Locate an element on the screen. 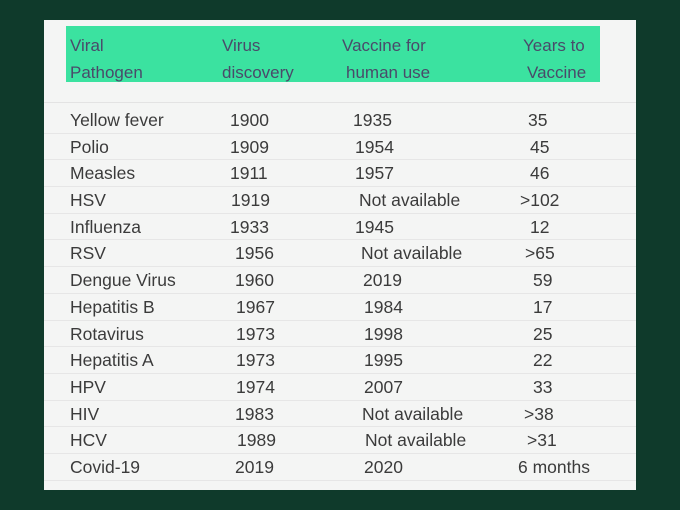 This screenshot has height=510, width=680. cell-vaccine: 1995 is located at coordinates (383, 360).